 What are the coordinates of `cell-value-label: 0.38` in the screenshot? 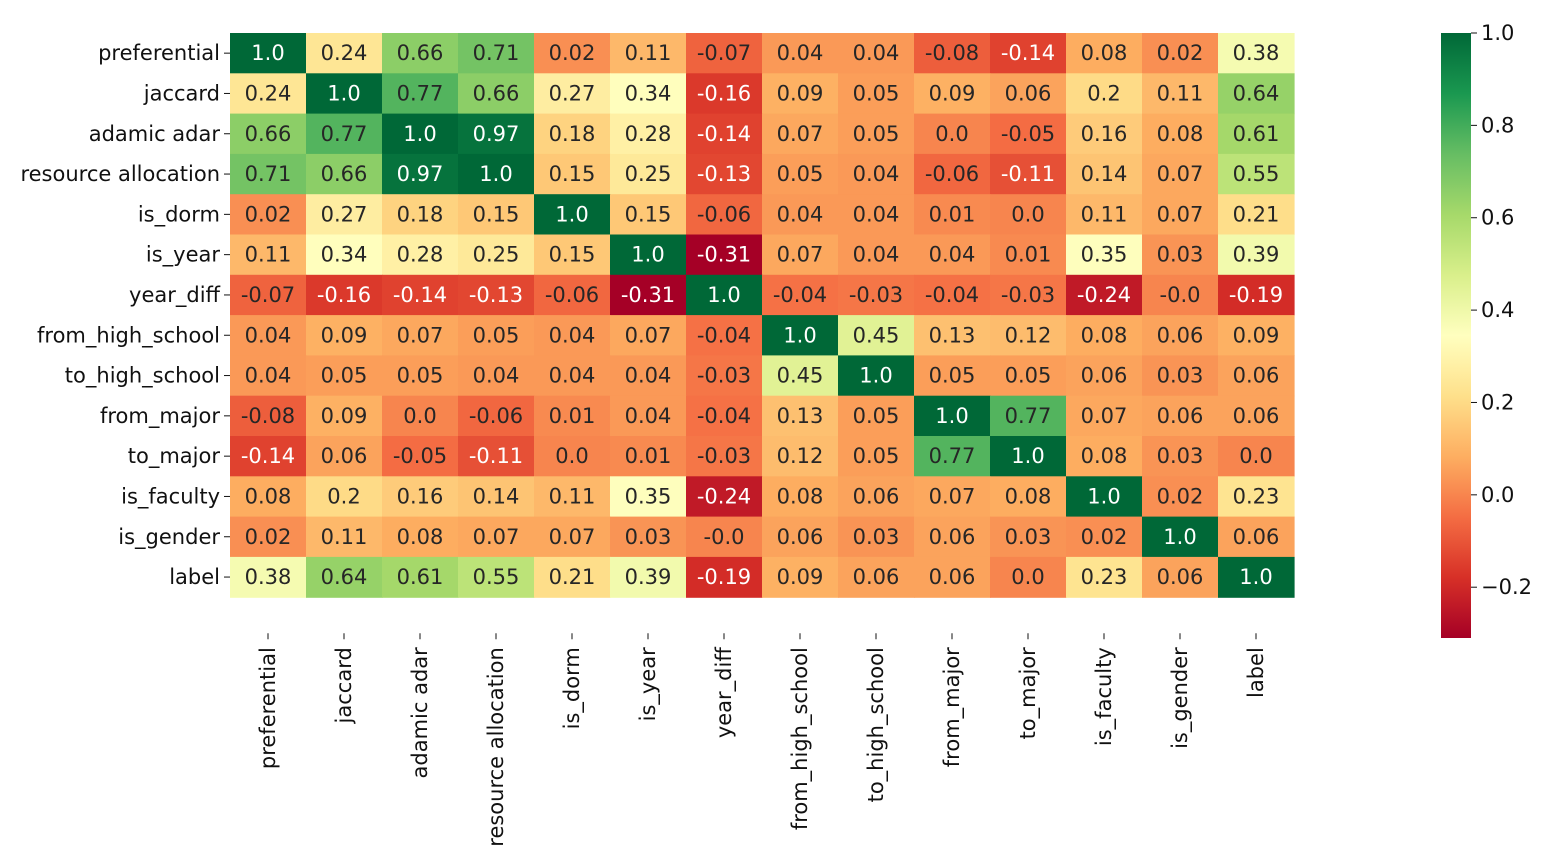 It's located at (1256, 53).